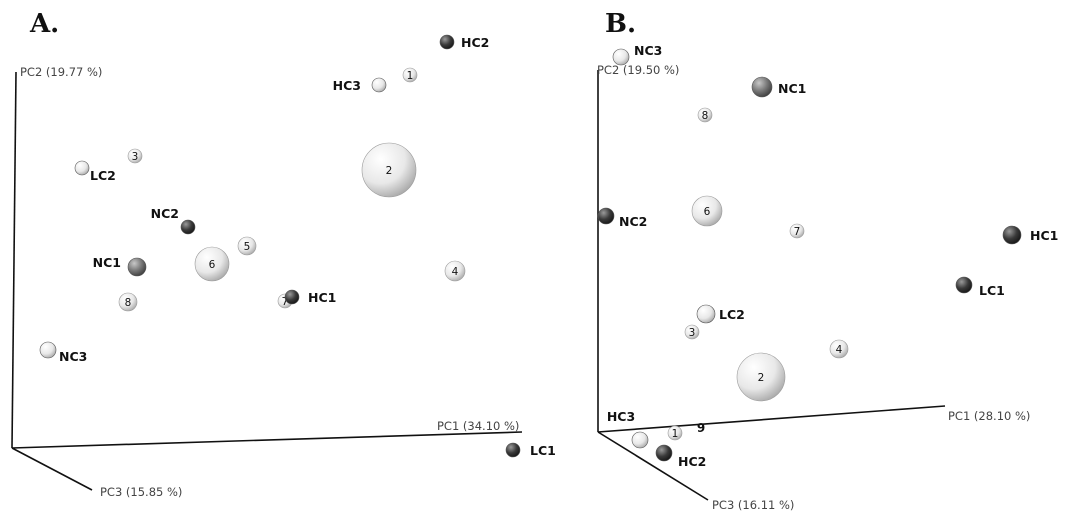 Image resolution: width=1072 pixels, height=515 pixels. I want to click on panel-b-sample-hc1-sphere, so click(1012, 235).